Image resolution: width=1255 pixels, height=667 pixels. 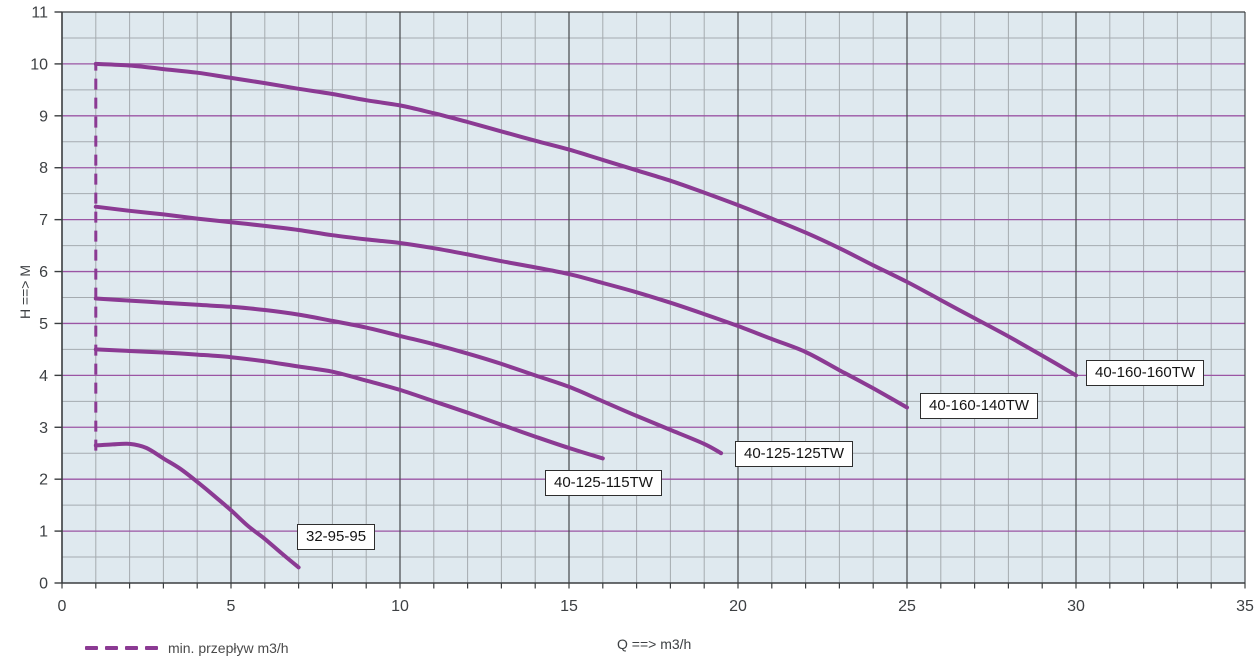 What do you see at coordinates (43, 220) in the screenshot?
I see `y-tick-label-7: 7` at bounding box center [43, 220].